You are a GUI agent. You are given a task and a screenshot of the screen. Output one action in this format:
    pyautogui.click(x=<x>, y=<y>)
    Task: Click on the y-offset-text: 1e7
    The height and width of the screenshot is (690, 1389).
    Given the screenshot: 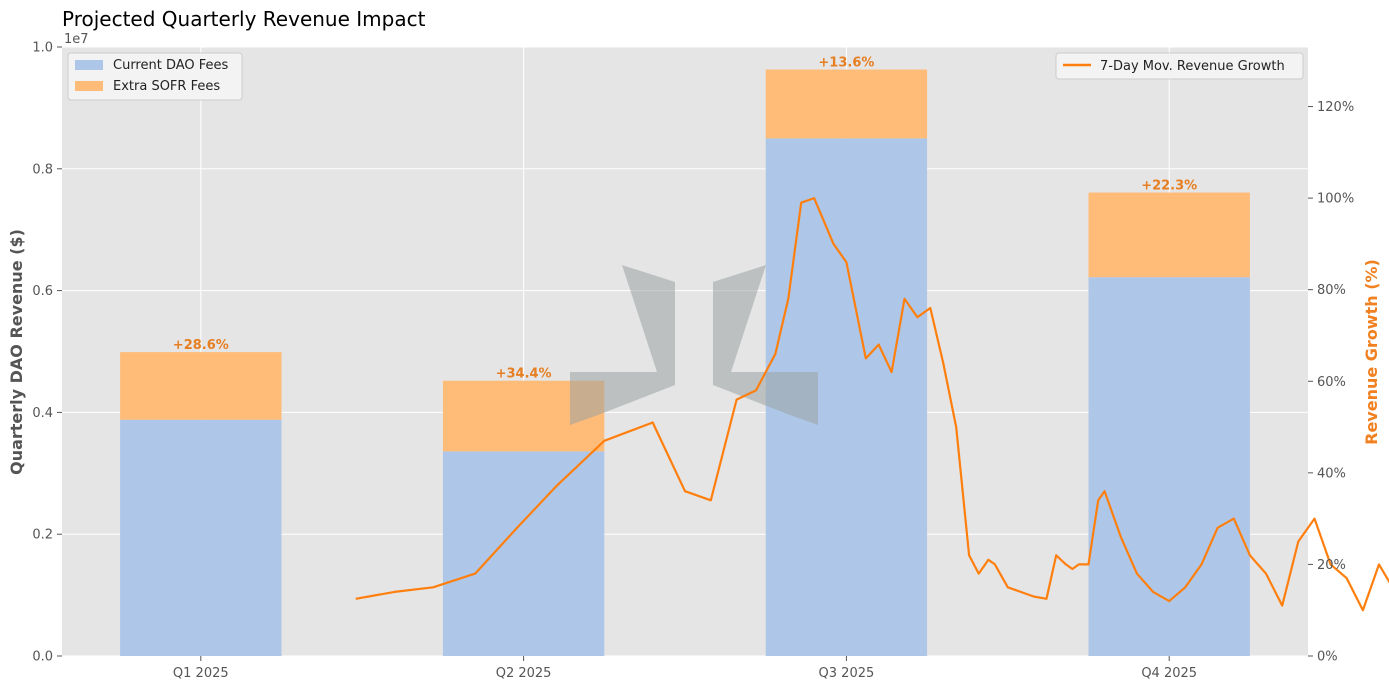 What is the action you would take?
    pyautogui.click(x=76, y=39)
    